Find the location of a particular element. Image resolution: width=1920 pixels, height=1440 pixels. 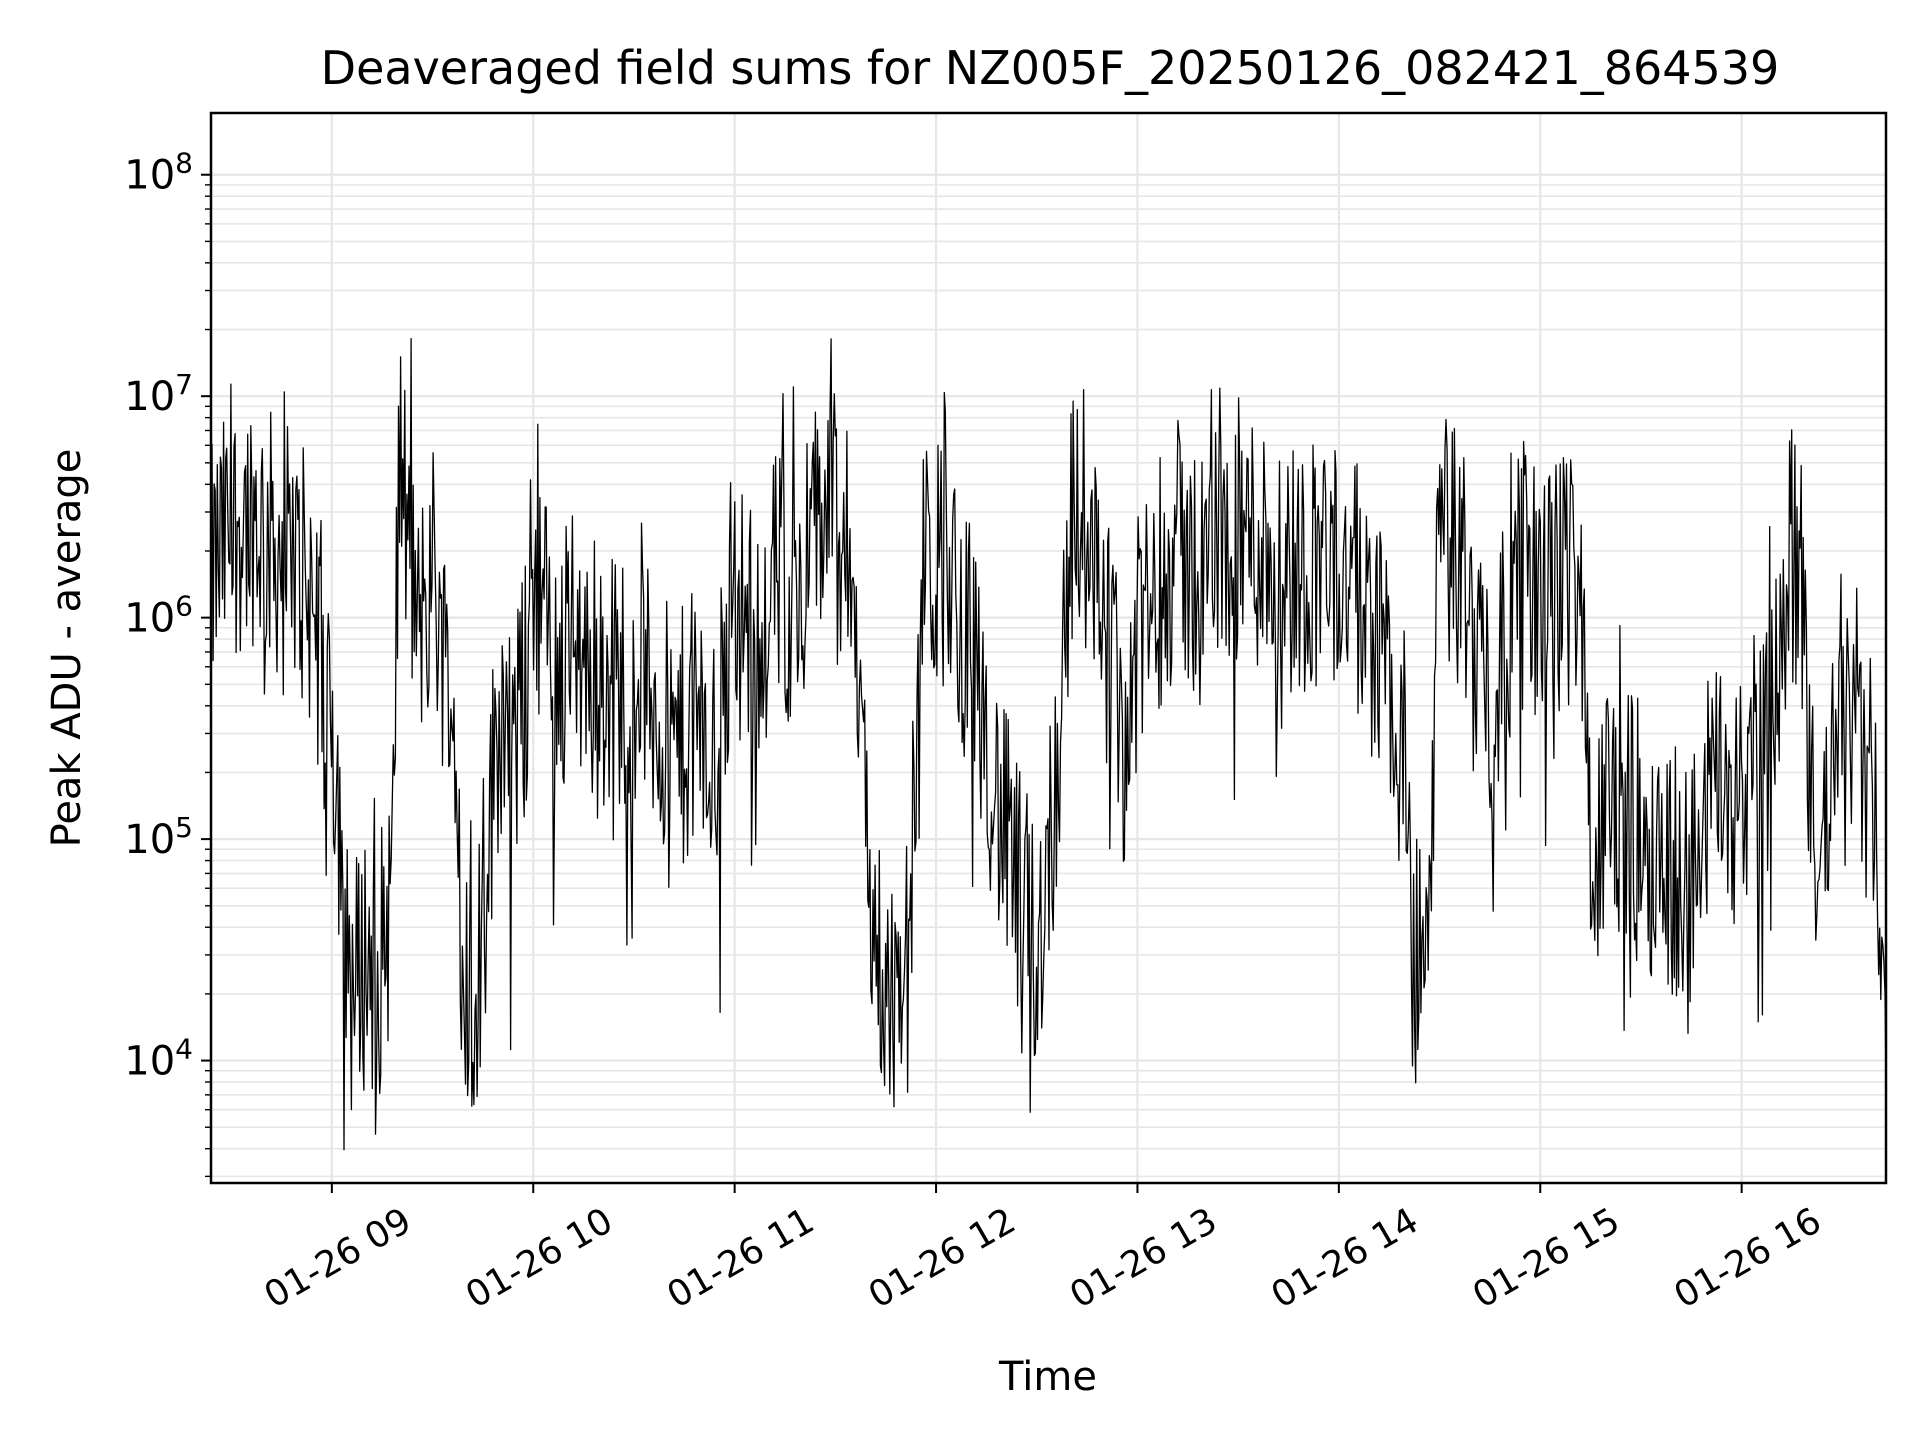

y-tick-label: 107 is located at coordinates (158, 394).